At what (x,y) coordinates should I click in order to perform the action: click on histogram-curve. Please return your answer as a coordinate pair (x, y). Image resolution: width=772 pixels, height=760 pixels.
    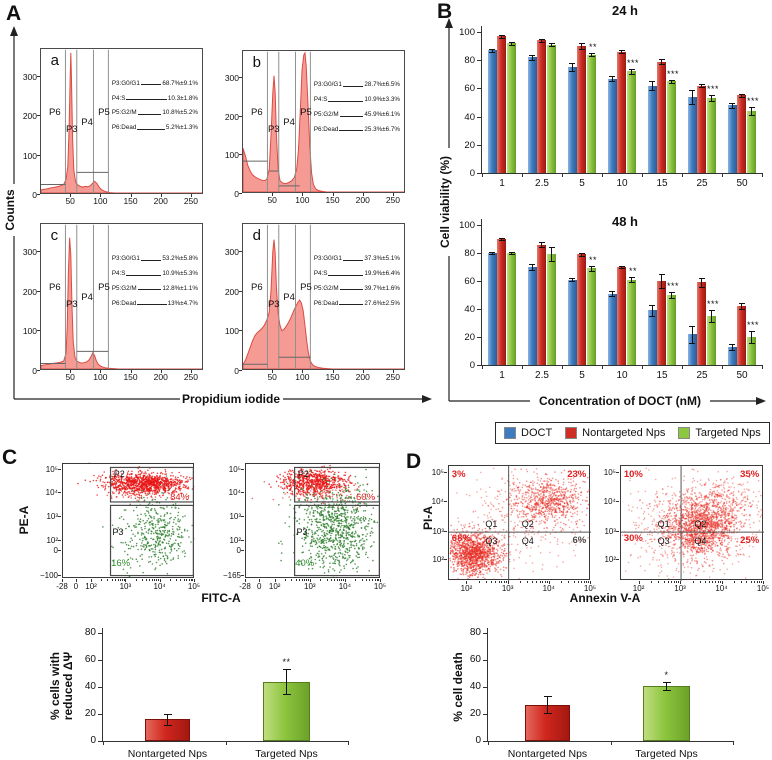
    Looking at the image, I should click on (121, 123).